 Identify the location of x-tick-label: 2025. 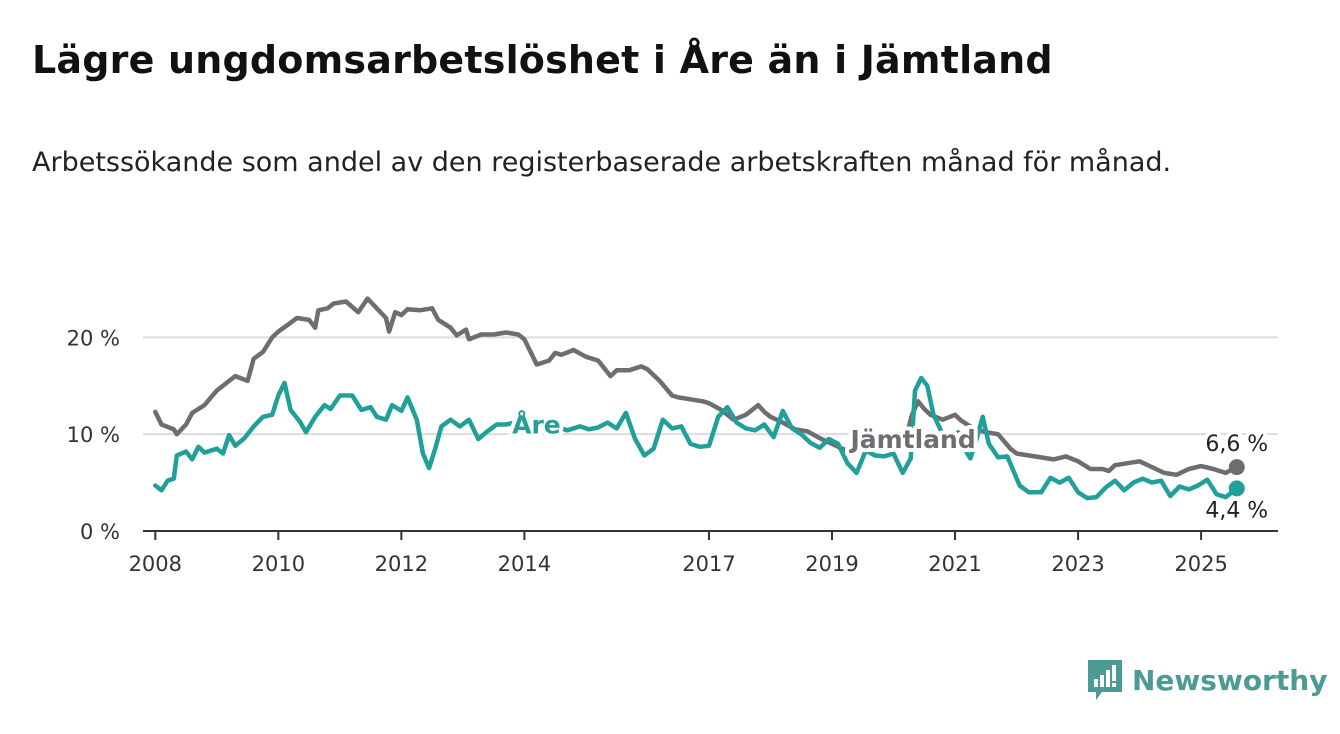
(1200, 564).